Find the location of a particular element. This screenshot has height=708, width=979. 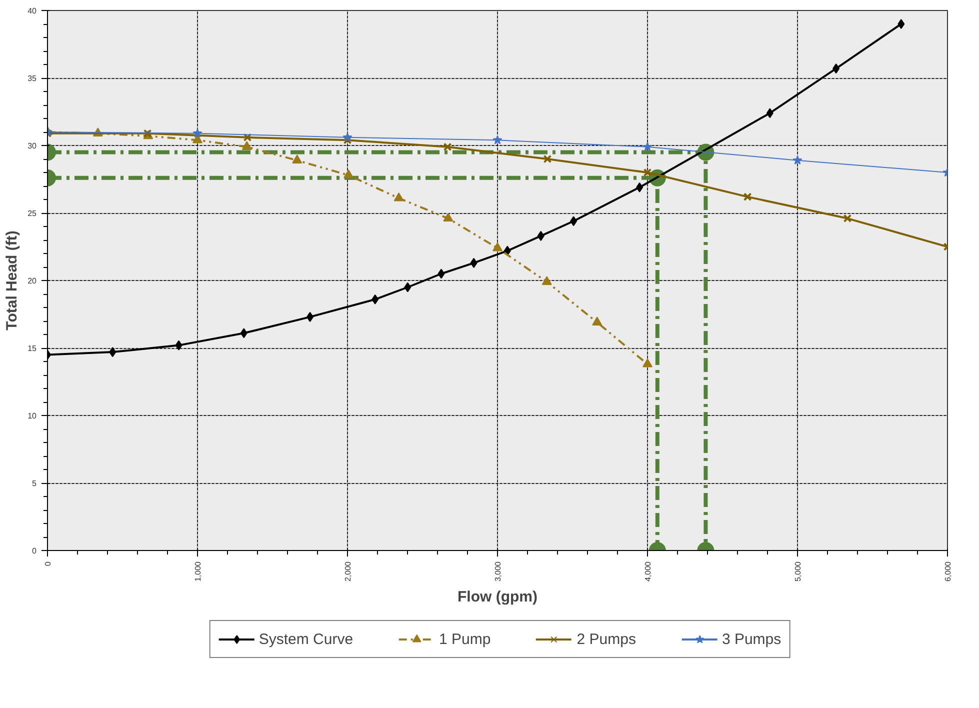

x-tick-label: 1,000 is located at coordinates (198, 571).